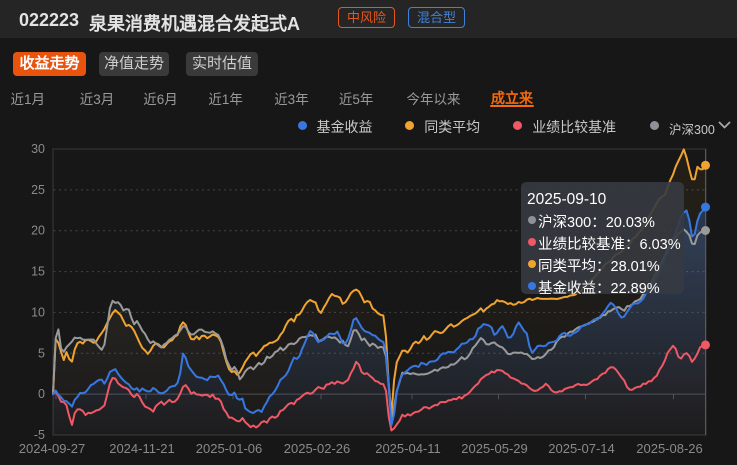 The height and width of the screenshot is (465, 737). I want to click on svg-text: 2025-05-29, so click(494, 448).